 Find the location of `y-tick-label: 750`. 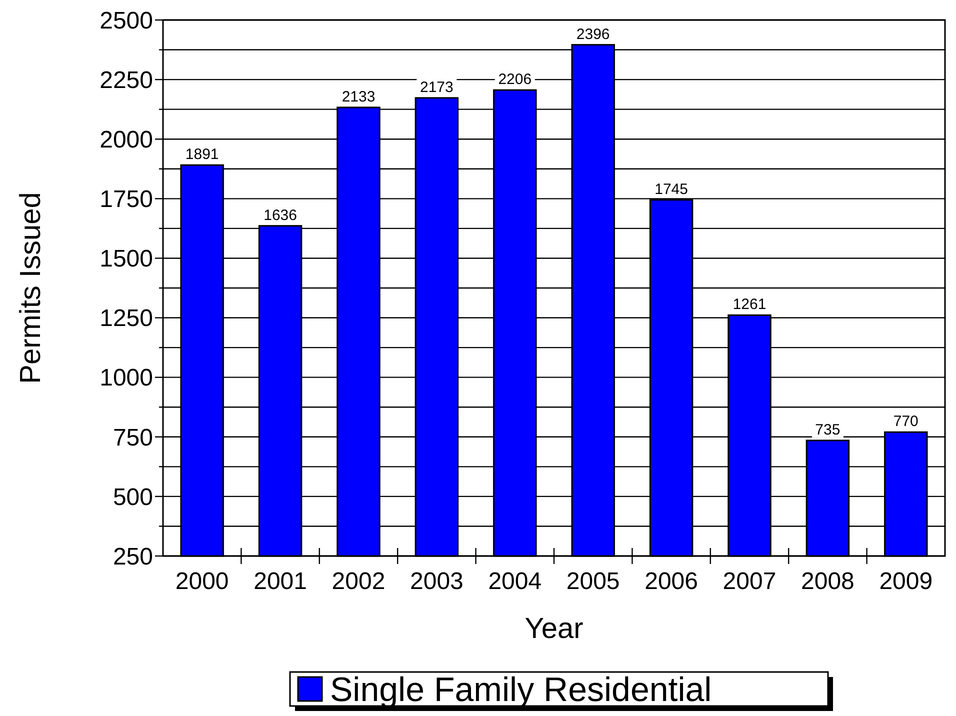

y-tick-label: 750 is located at coordinates (132, 438).